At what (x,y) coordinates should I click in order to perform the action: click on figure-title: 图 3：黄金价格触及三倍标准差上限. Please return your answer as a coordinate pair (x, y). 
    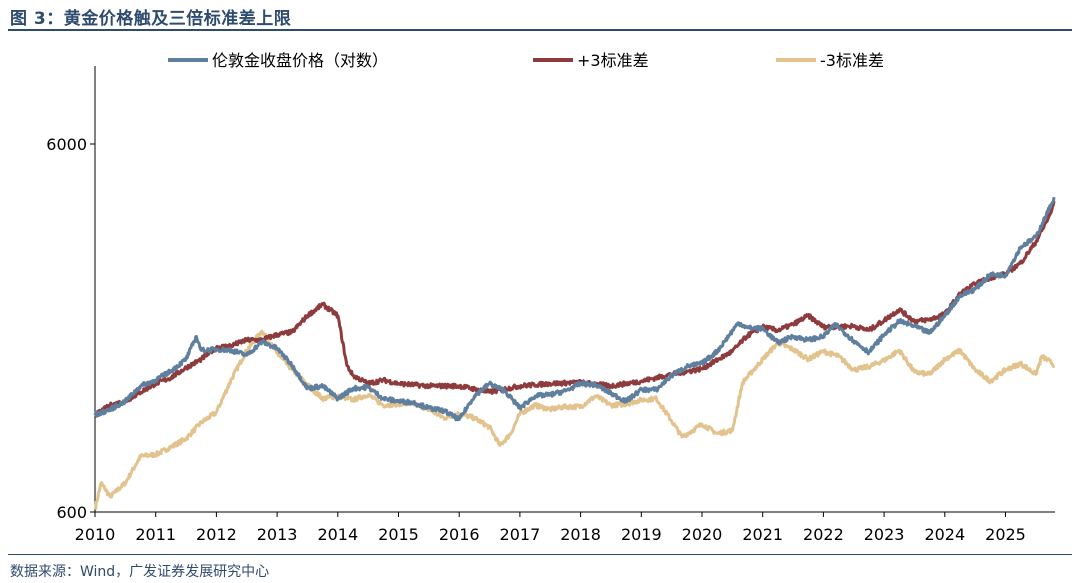
    Looking at the image, I should click on (151, 19).